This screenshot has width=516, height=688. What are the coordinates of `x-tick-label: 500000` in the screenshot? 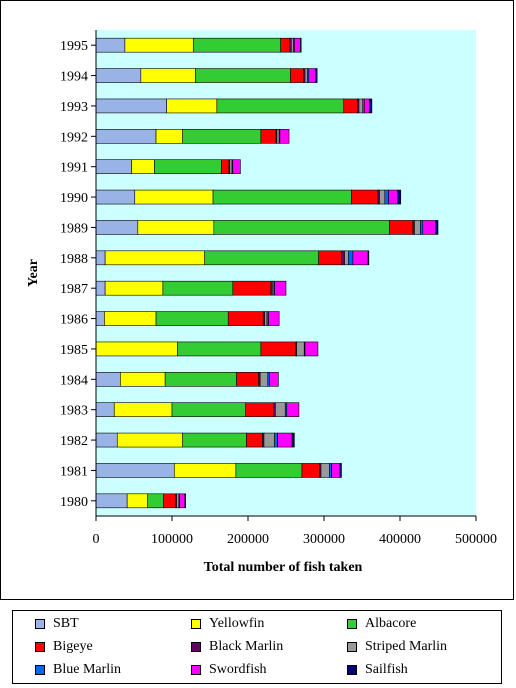 It's located at (476, 539).